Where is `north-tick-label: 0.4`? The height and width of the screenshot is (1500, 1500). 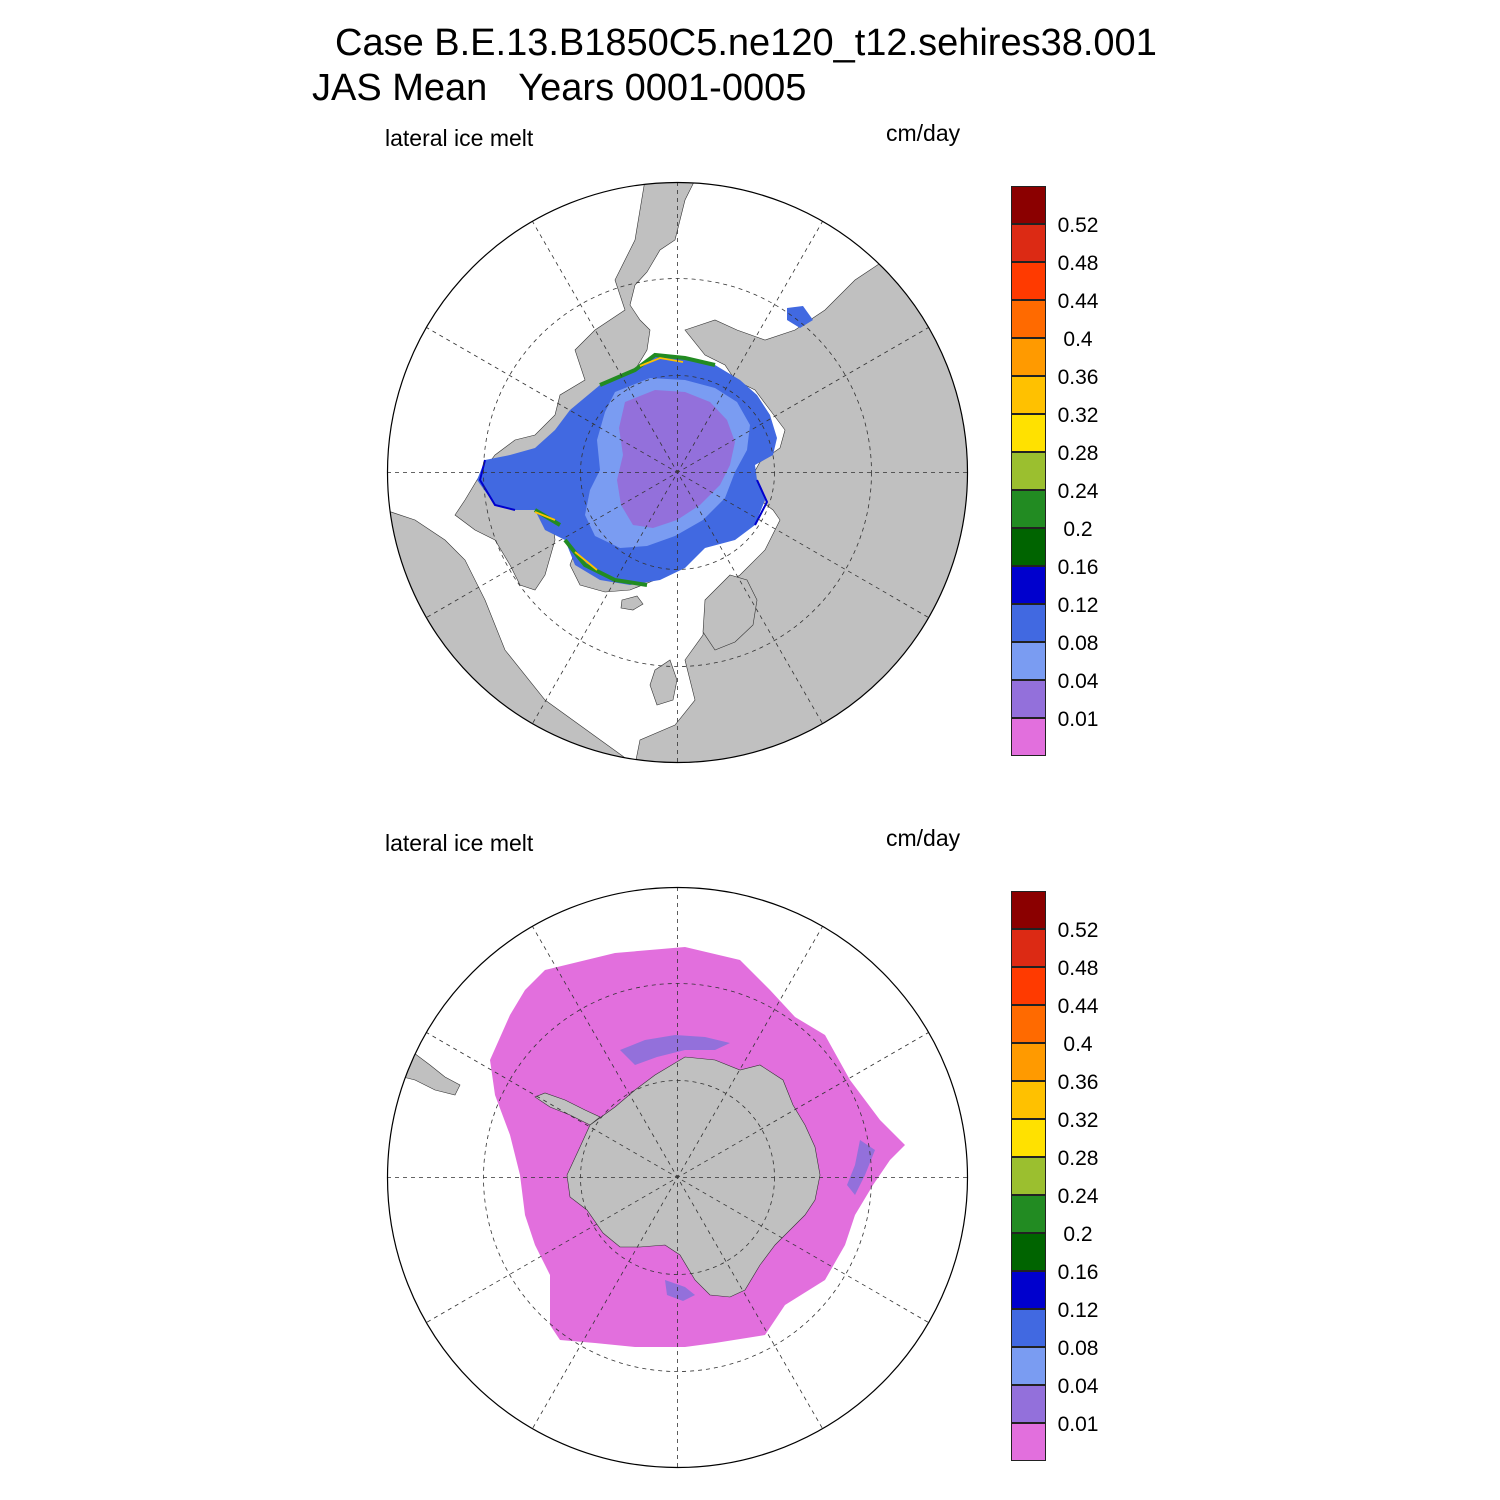
north-tick-label: 0.4 is located at coordinates (1078, 339).